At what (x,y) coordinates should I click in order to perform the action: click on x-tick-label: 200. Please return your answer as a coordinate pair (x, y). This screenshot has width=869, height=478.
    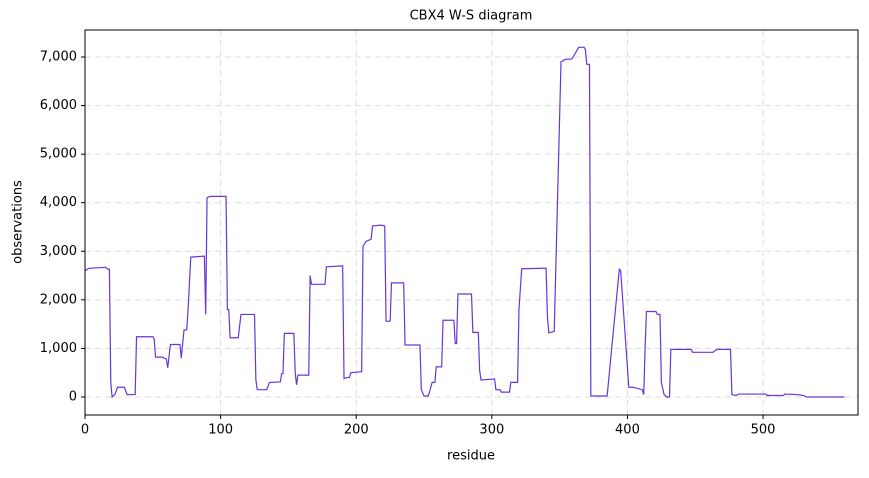
    Looking at the image, I should click on (356, 430).